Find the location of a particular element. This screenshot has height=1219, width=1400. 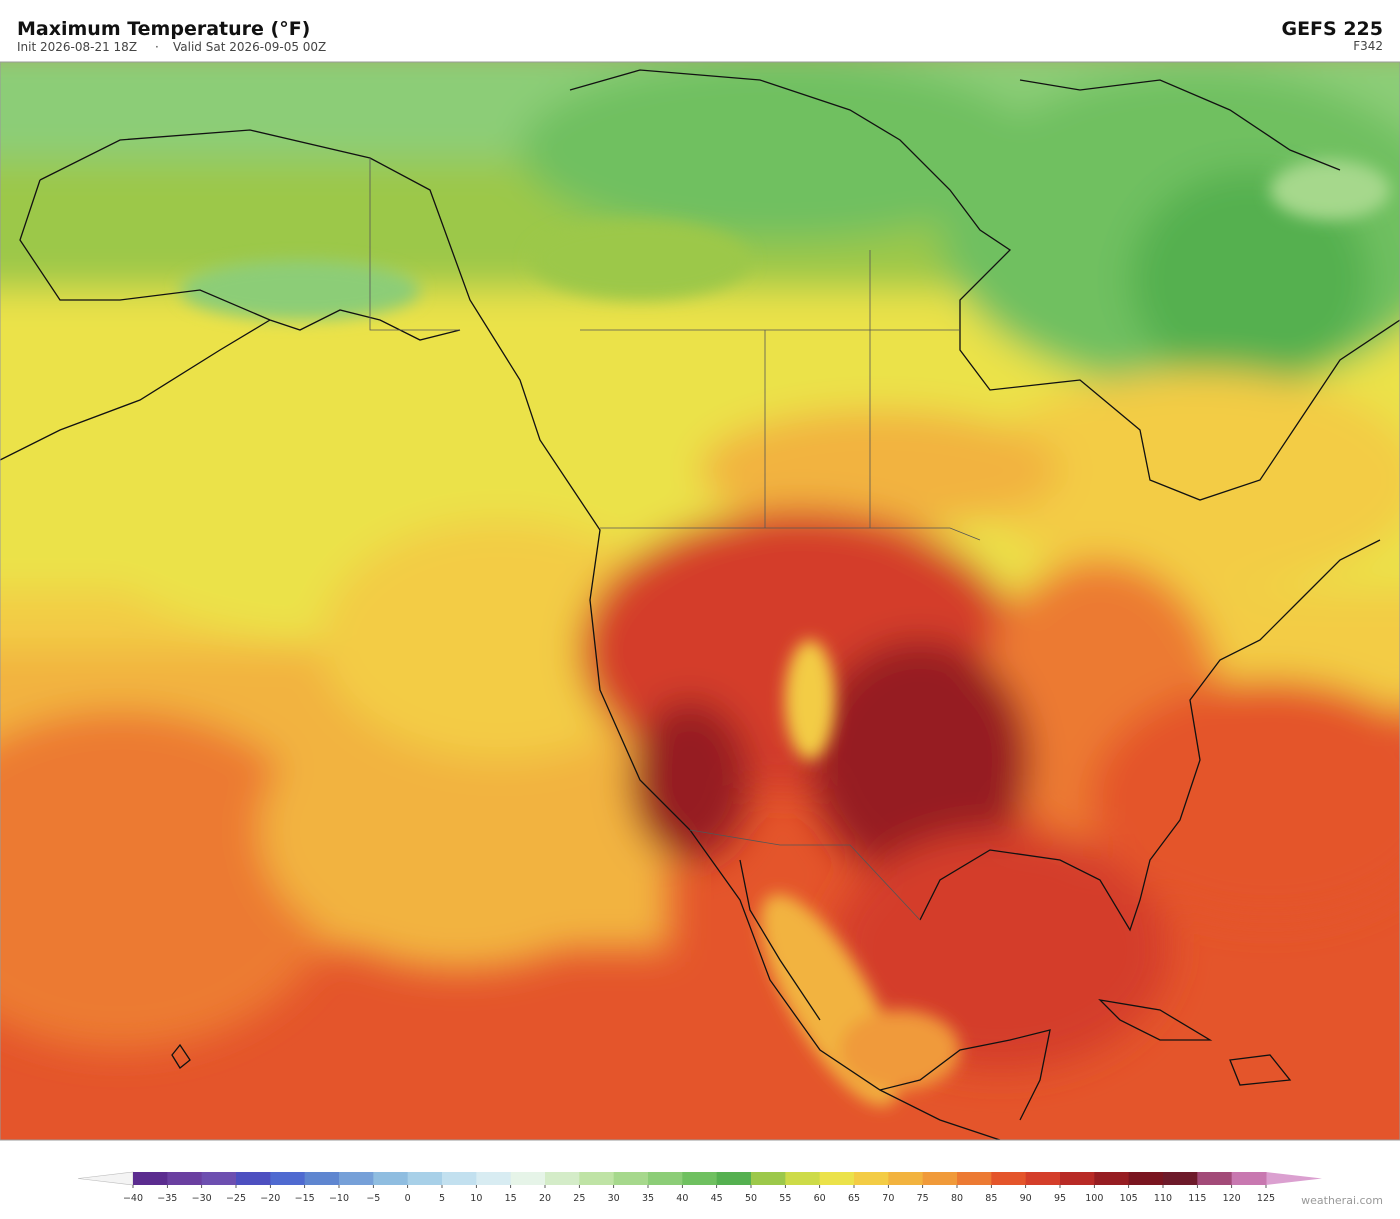

colorbar-tick-label: −5 is located at coordinates (373, 1198).